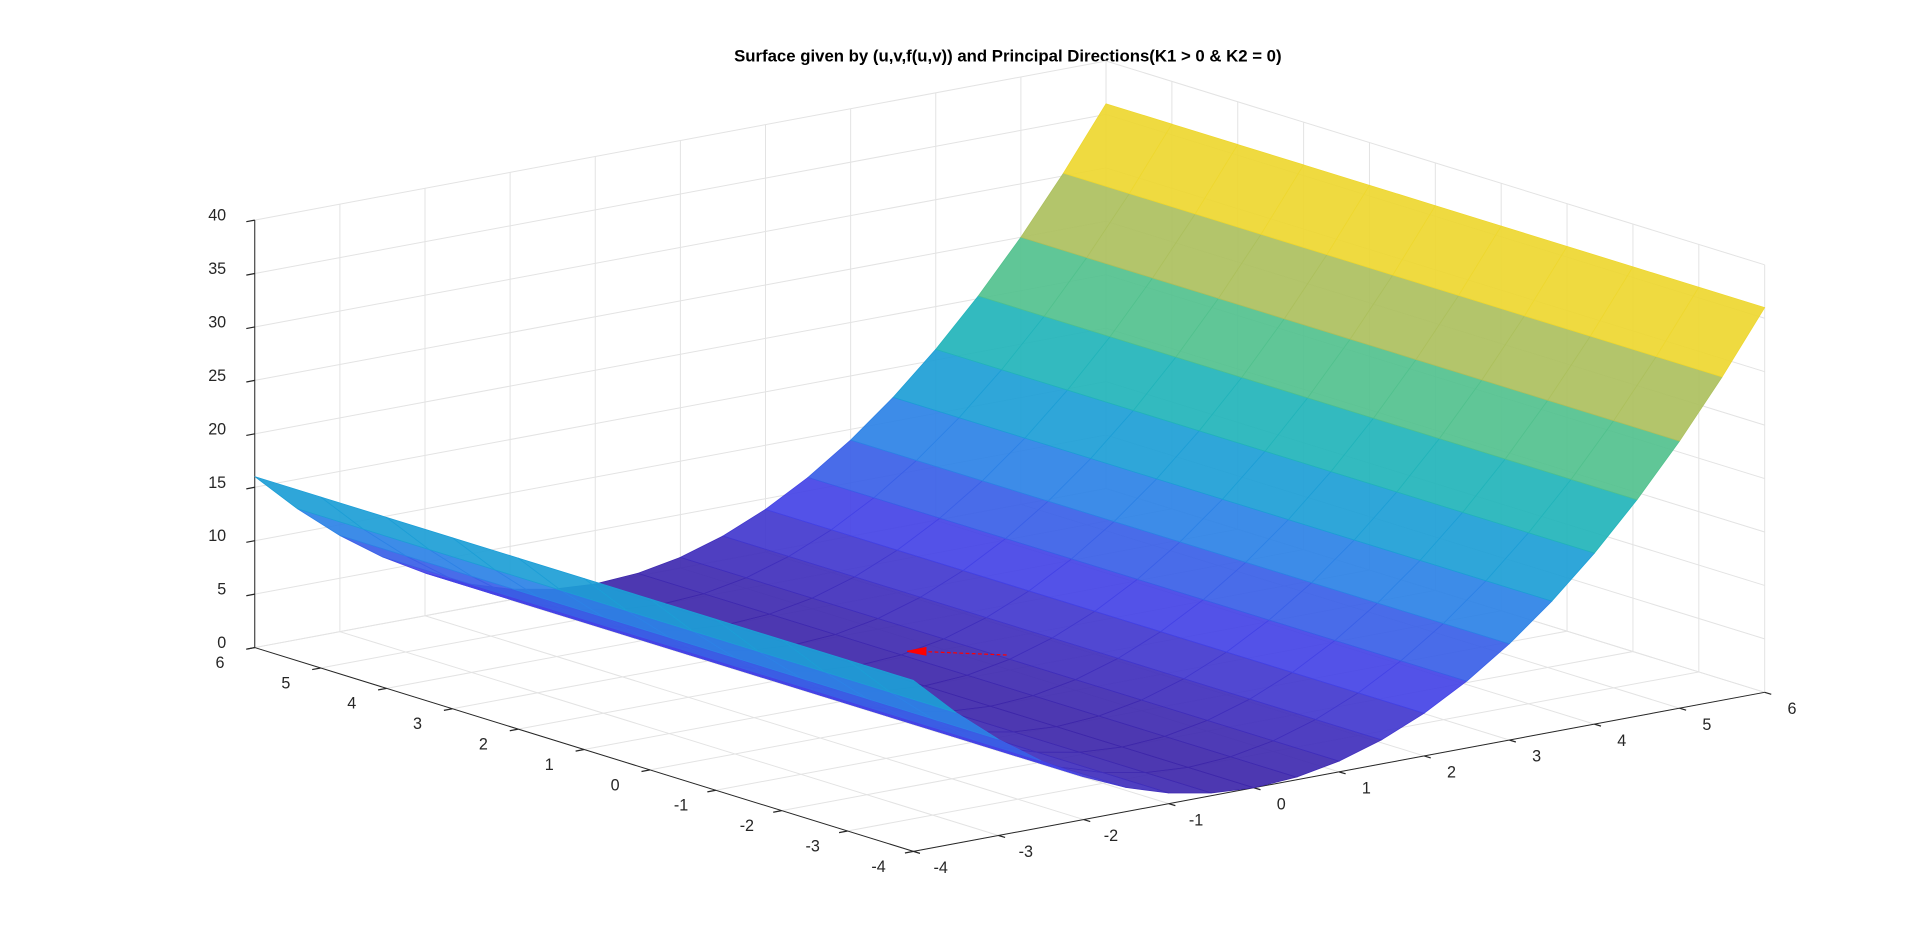 This screenshot has height=936, width=1920. What do you see at coordinates (417, 724) in the screenshot?
I see `y-tick-label: 3` at bounding box center [417, 724].